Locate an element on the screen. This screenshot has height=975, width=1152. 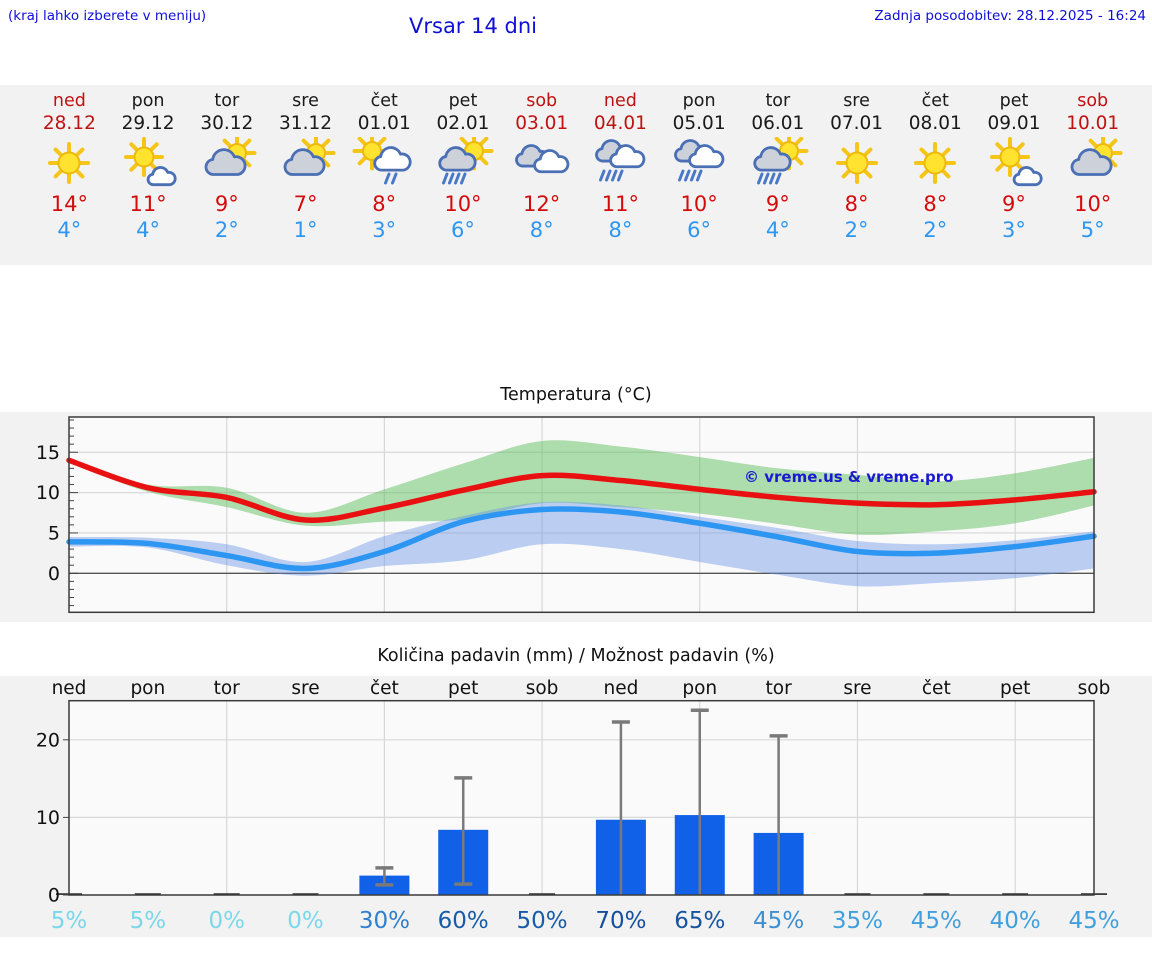
weather-icon-sun-rain-light is located at coordinates (382, 161).